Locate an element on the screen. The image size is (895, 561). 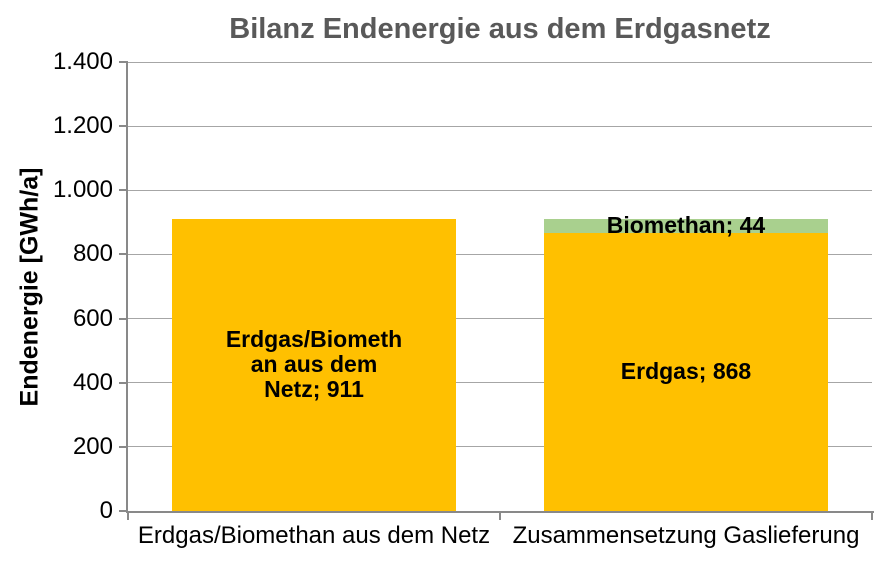
y-tick-label: 200 is located at coordinates (92, 446).